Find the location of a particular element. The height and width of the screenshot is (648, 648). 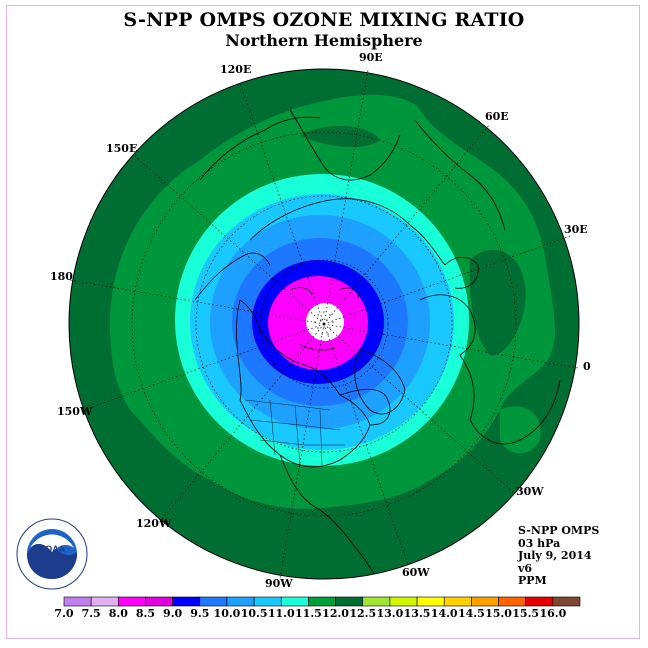

lon-label-120e: 120E is located at coordinates (235, 69).